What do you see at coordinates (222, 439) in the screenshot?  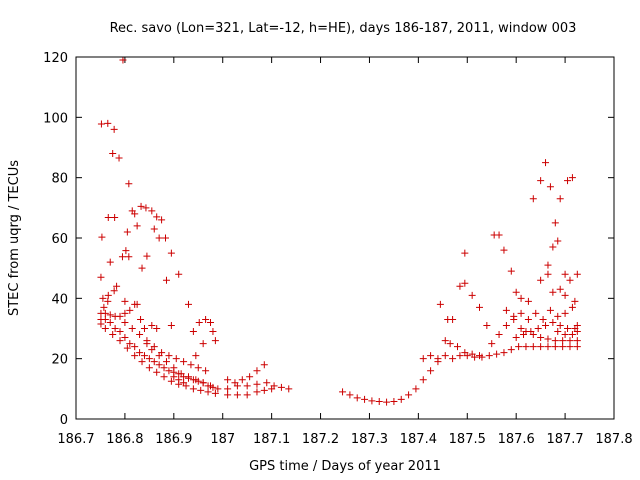 I see `x-tick-label: 187` at bounding box center [222, 439].